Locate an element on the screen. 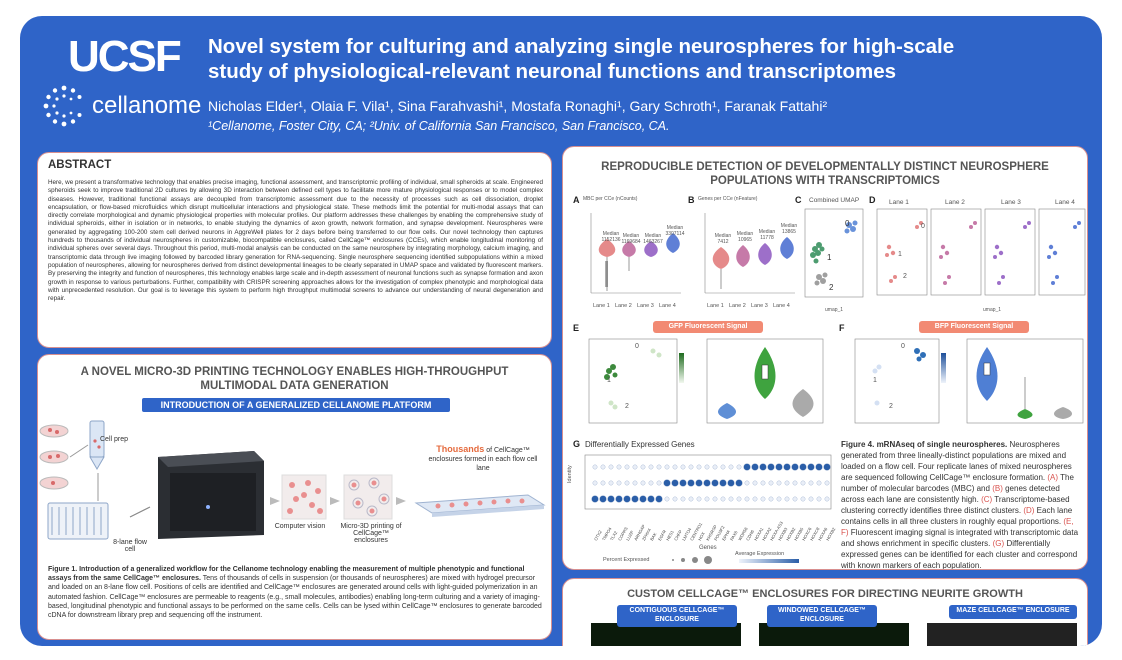 The height and width of the screenshot is (660, 1122). flow-cell-label: 8-lane flow cell is located at coordinates (130, 546).